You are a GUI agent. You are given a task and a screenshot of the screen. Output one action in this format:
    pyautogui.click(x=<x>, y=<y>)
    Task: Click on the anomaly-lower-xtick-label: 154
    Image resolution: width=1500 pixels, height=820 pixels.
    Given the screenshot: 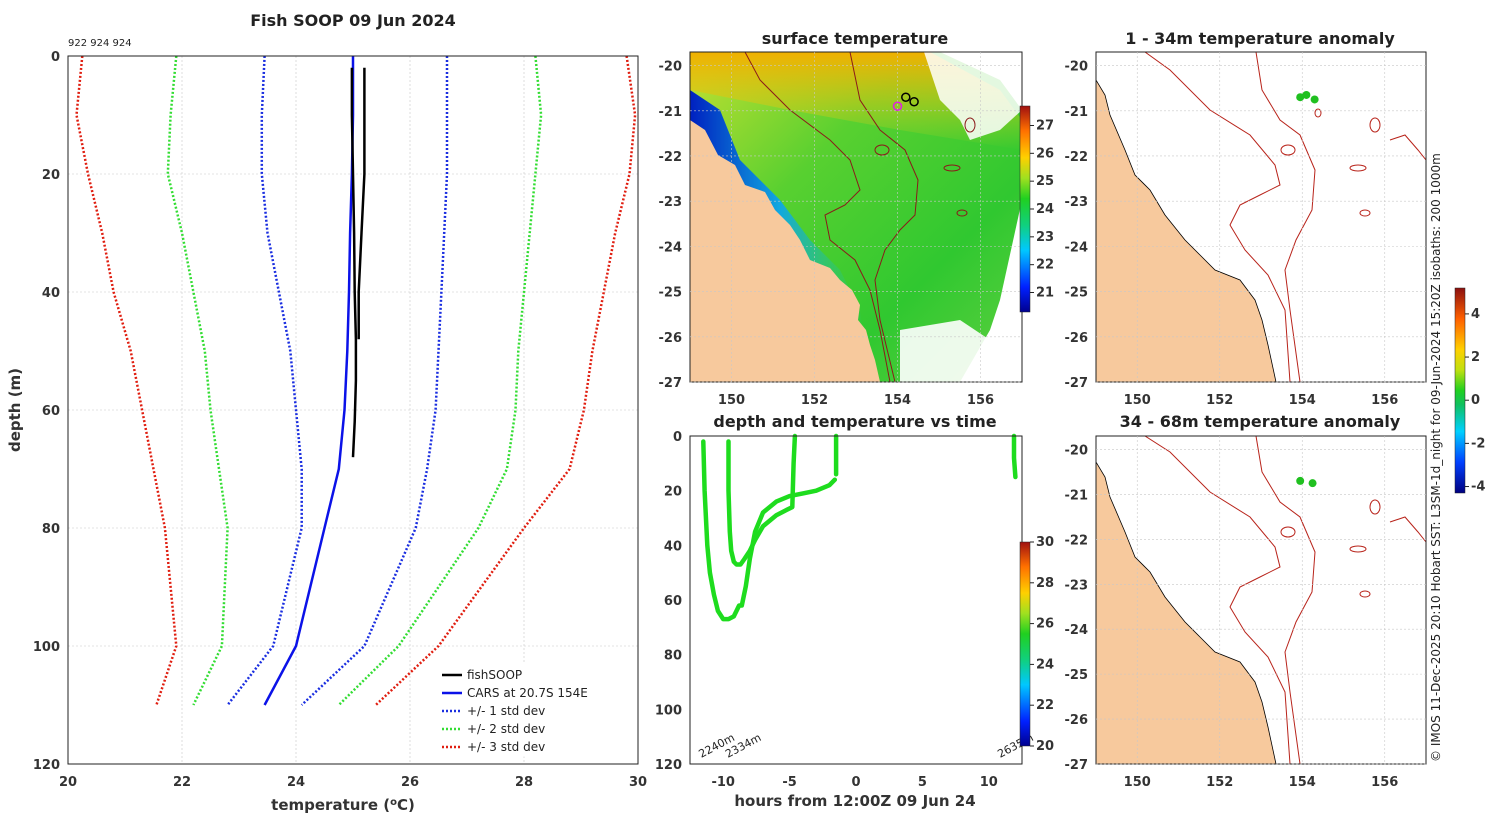 What is the action you would take?
    pyautogui.click(x=1302, y=782)
    